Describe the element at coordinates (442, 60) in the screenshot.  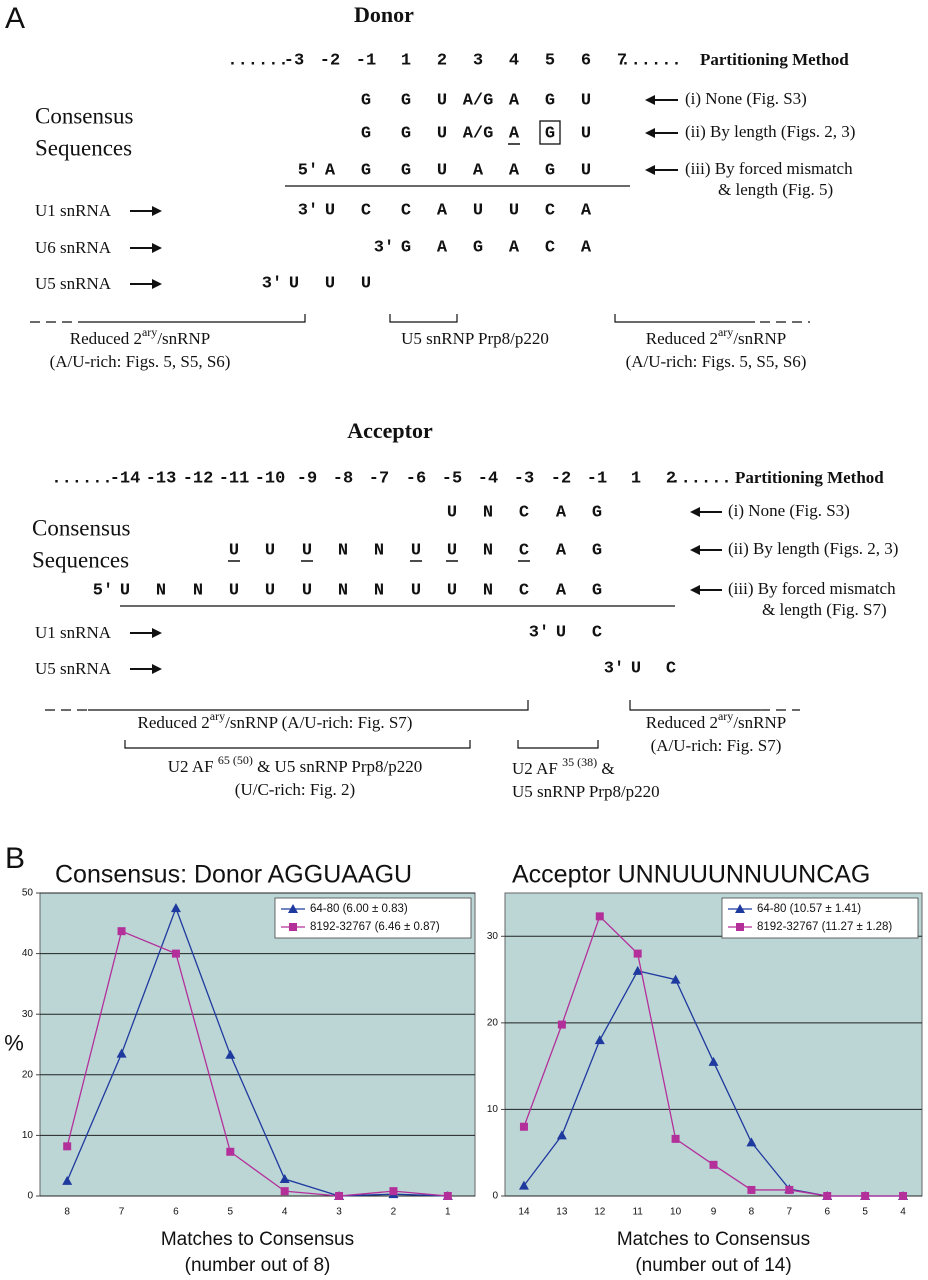
I see `position-label: 2` at that location.